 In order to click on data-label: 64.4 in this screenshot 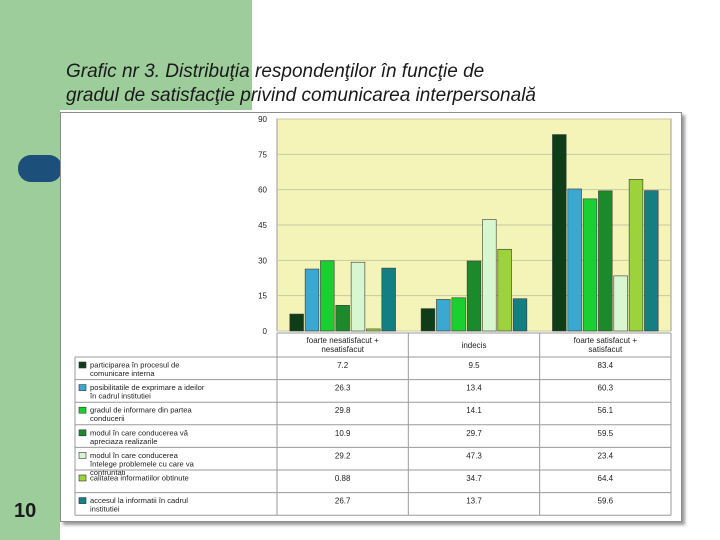, I will do `click(606, 478)`.